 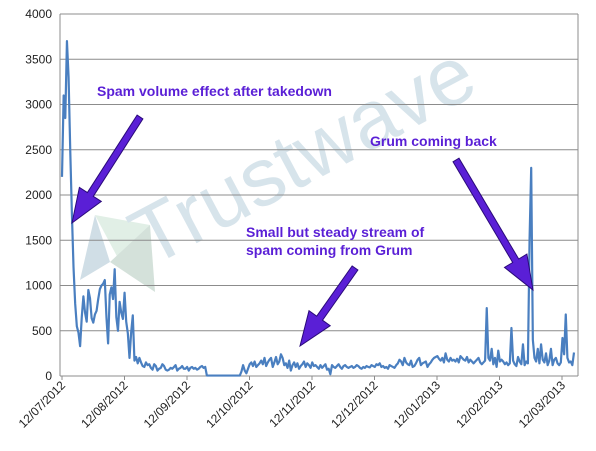 I want to click on x-tick-label: 12/08/2012, so click(x=104, y=404).